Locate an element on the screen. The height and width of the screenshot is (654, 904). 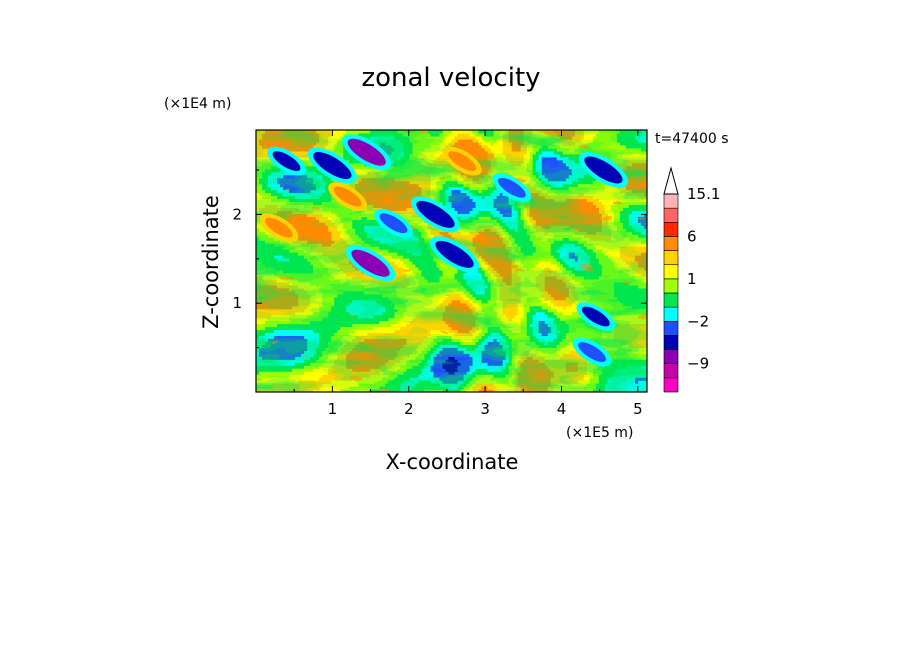
feature-layer is located at coordinates (444, 250).